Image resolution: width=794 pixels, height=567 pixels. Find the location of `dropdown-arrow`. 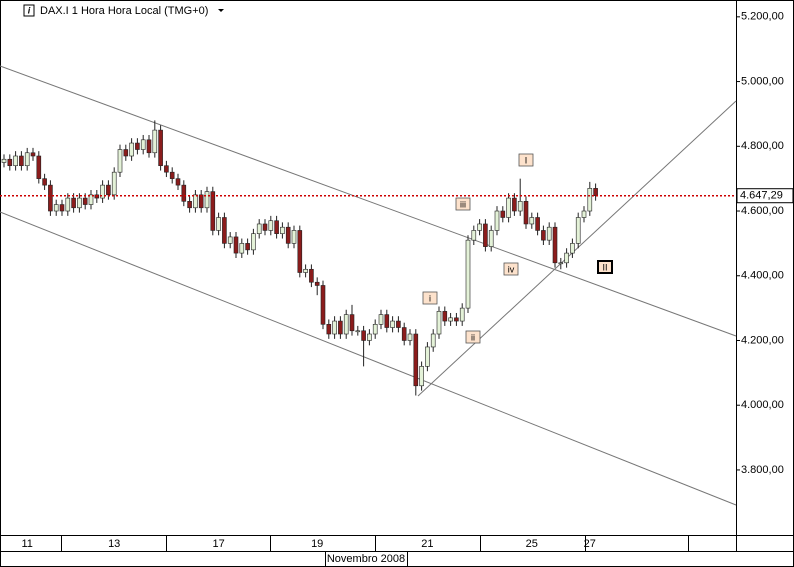

dropdown-arrow is located at coordinates (221, 10).